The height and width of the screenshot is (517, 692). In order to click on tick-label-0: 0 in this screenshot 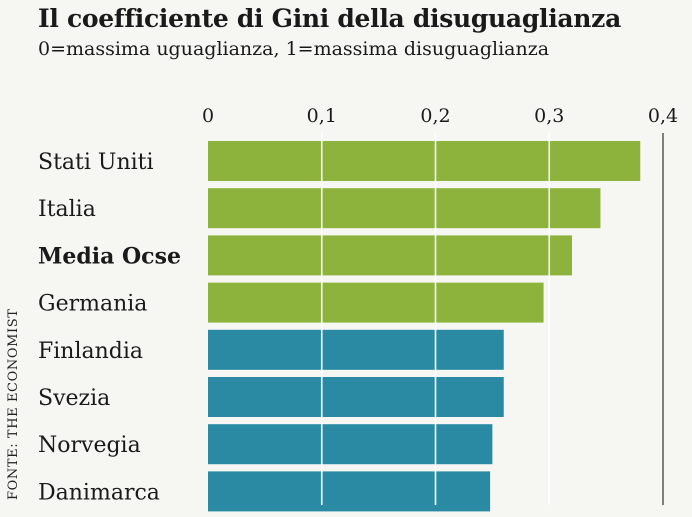, I will do `click(208, 116)`.